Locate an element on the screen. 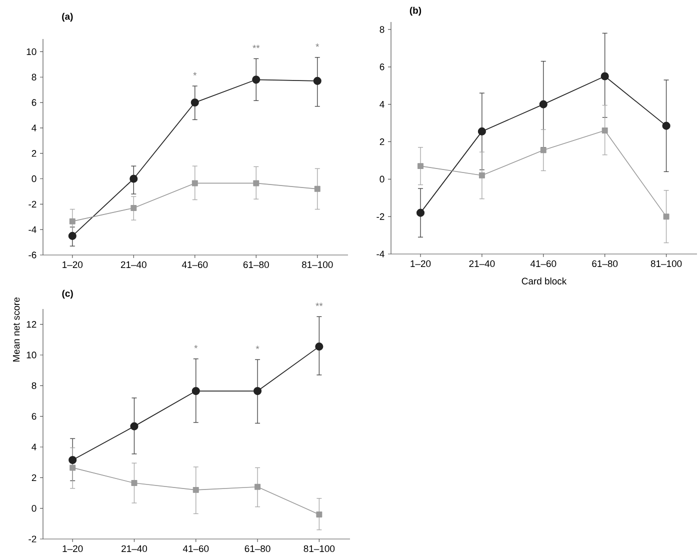 This screenshot has height=560, width=699. y-tick-label: 12 is located at coordinates (31, 324).